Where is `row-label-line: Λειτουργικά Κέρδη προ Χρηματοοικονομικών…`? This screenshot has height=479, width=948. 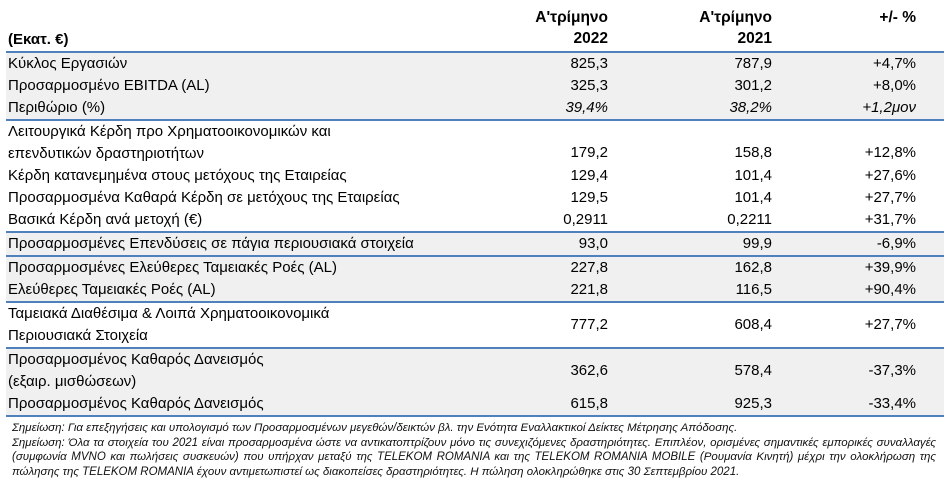
row-label-line: Λειτουργικά Κέρδη προ Χρηματοοικονομικών… is located at coordinates (223, 132).